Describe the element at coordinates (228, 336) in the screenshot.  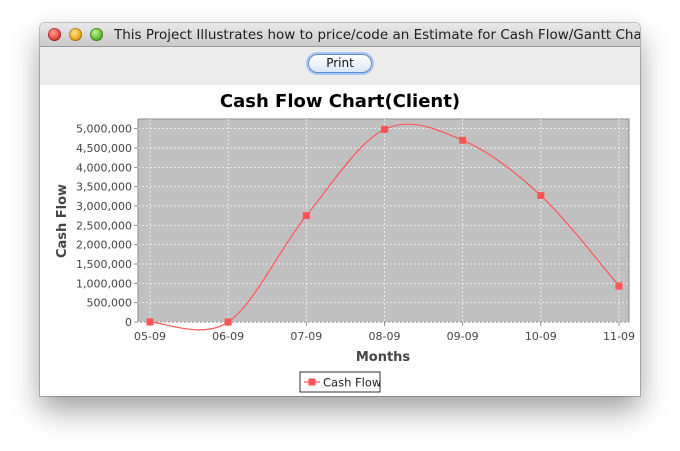
I see `x-tick-label: 06-09` at that location.